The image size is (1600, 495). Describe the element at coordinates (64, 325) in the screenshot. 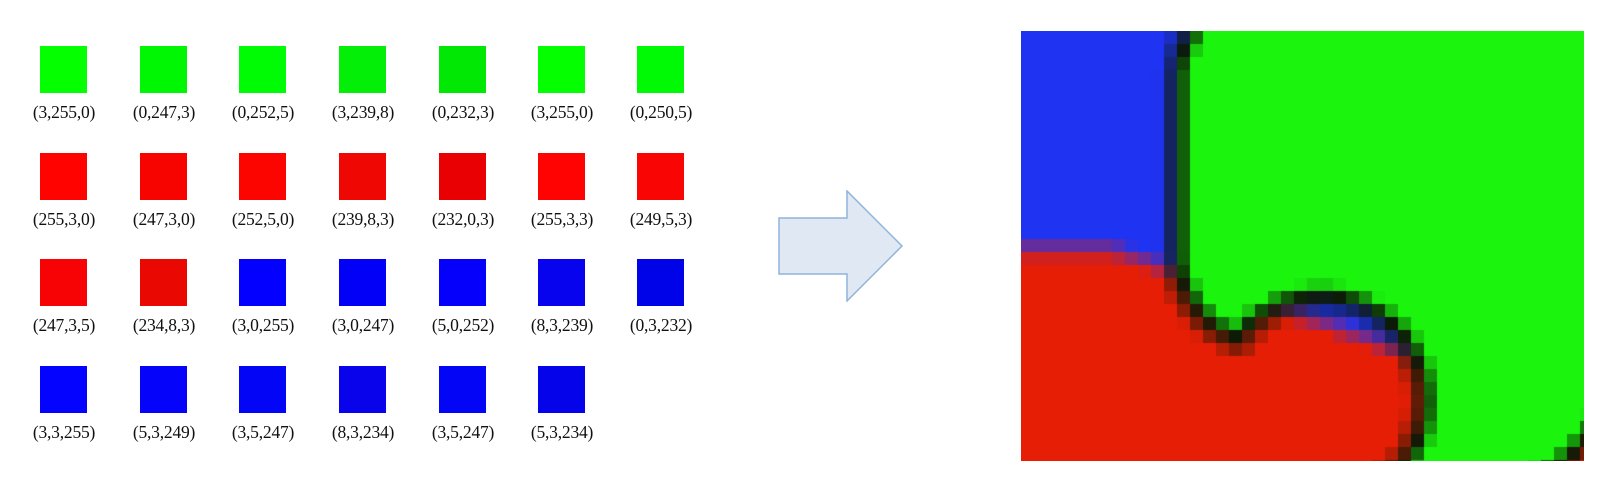

I see `rgb-label: (247,3,5)` at that location.